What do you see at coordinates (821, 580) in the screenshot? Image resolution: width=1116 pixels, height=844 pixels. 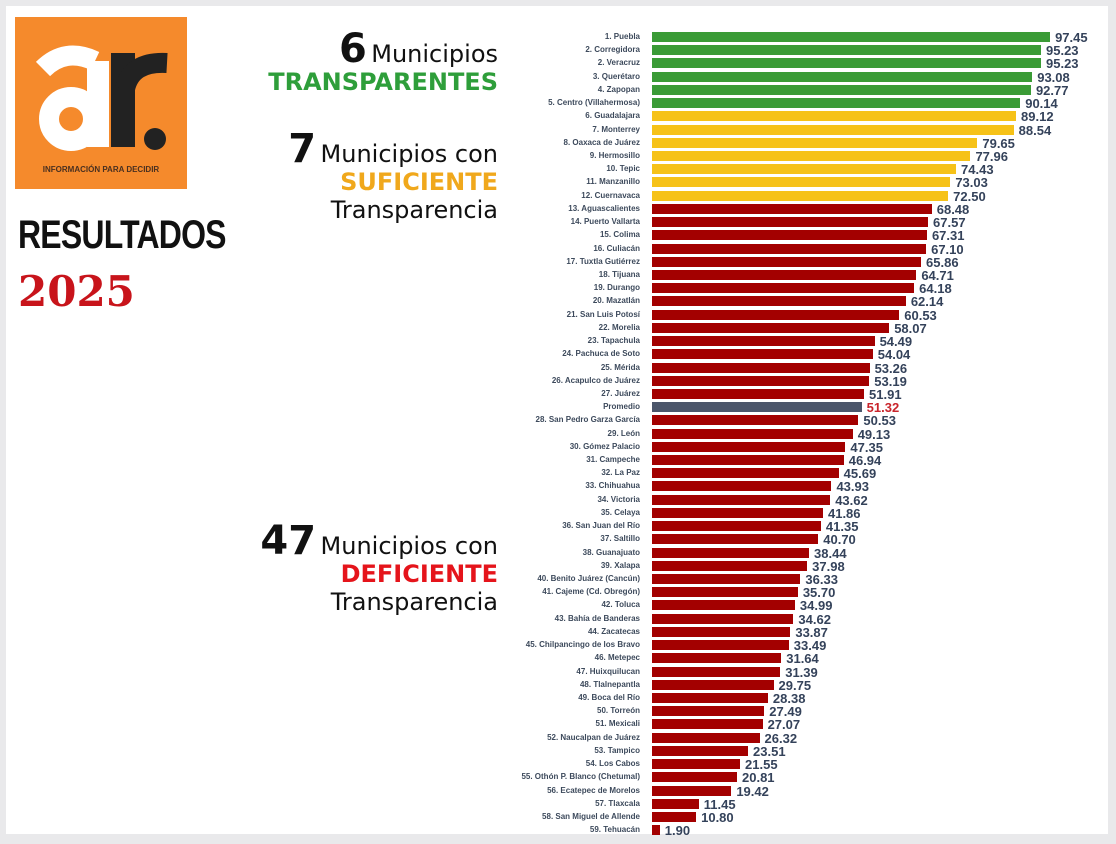 I see `value-label: 36.33` at bounding box center [821, 580].